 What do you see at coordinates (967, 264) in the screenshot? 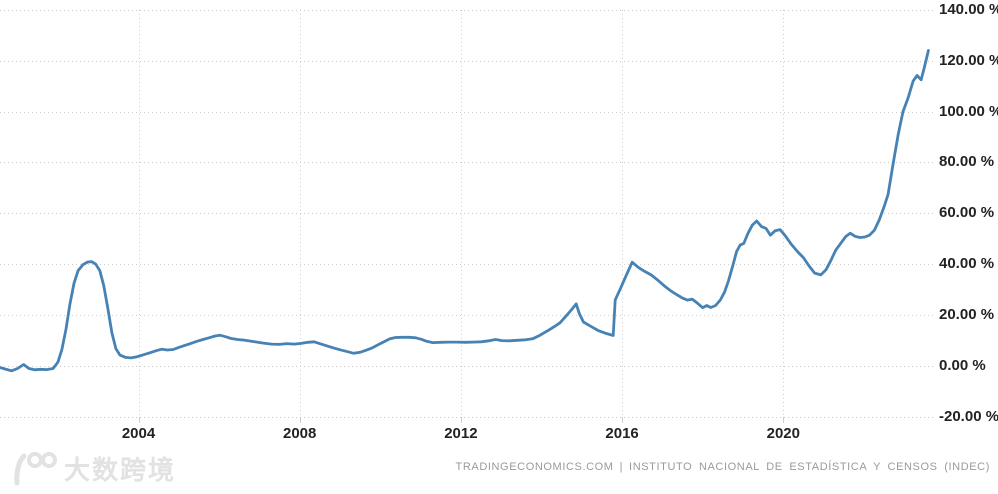
I see `y-axis-tick-label: 40.00 %` at bounding box center [967, 264].